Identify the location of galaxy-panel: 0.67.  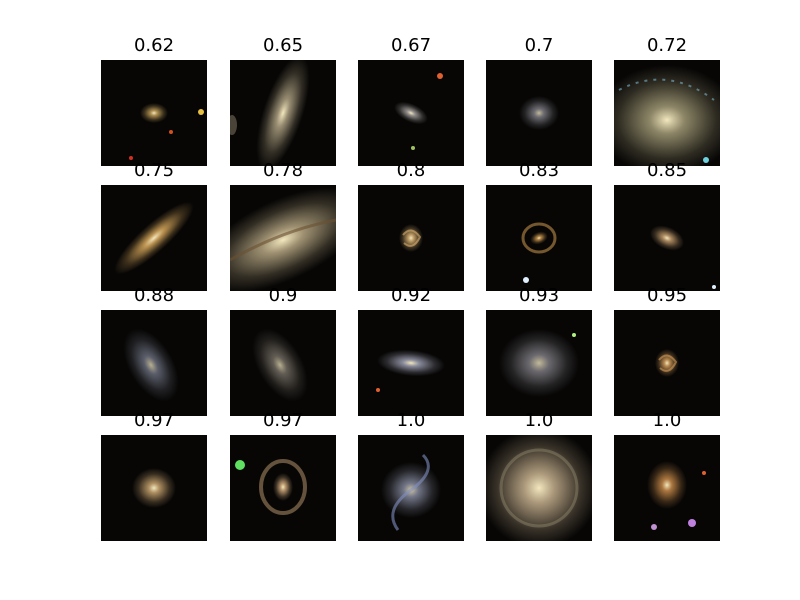
(411, 100).